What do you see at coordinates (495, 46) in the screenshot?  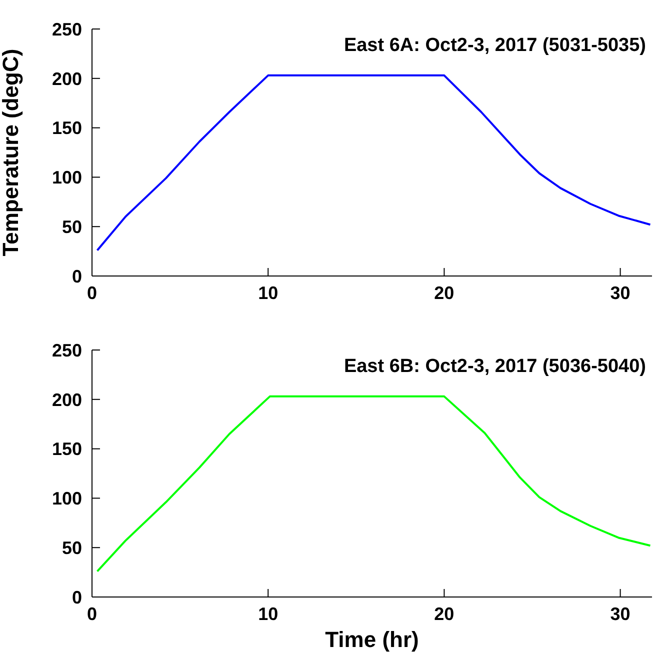 I see `chart-title: East 6A: Oct2-3, 2017 (5031-5035)` at bounding box center [495, 46].